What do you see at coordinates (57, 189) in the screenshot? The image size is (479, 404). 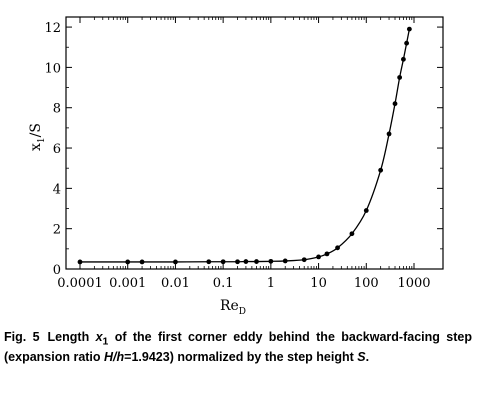 I see `y-tick-label: 4` at bounding box center [57, 189].